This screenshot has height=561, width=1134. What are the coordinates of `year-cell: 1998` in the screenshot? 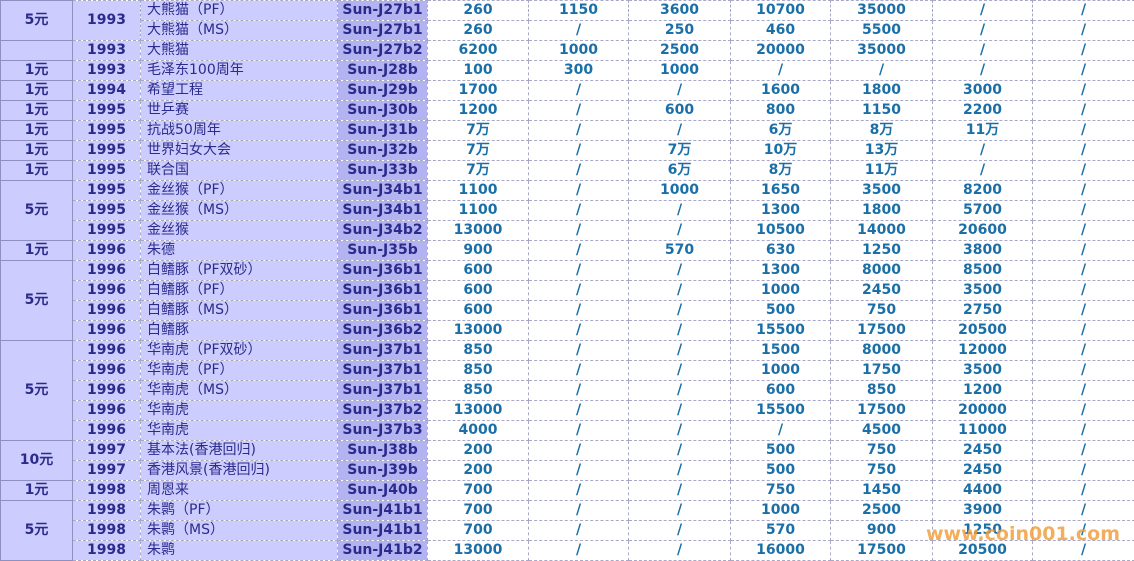 It's located at (106, 550).